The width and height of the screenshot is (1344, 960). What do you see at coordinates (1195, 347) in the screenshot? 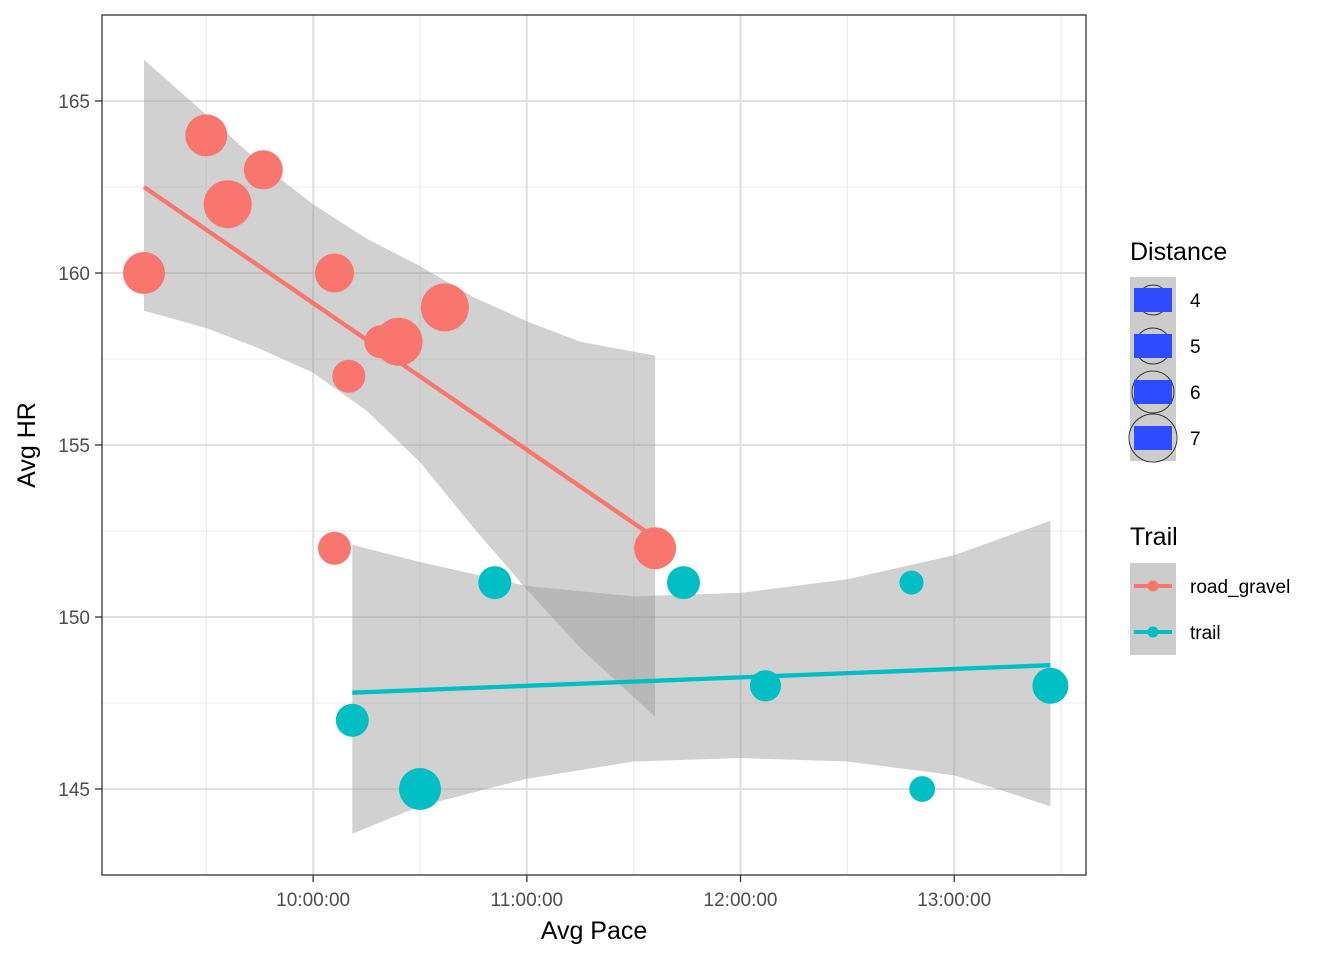
I see `legend-distance-label-5: 5` at bounding box center [1195, 347].